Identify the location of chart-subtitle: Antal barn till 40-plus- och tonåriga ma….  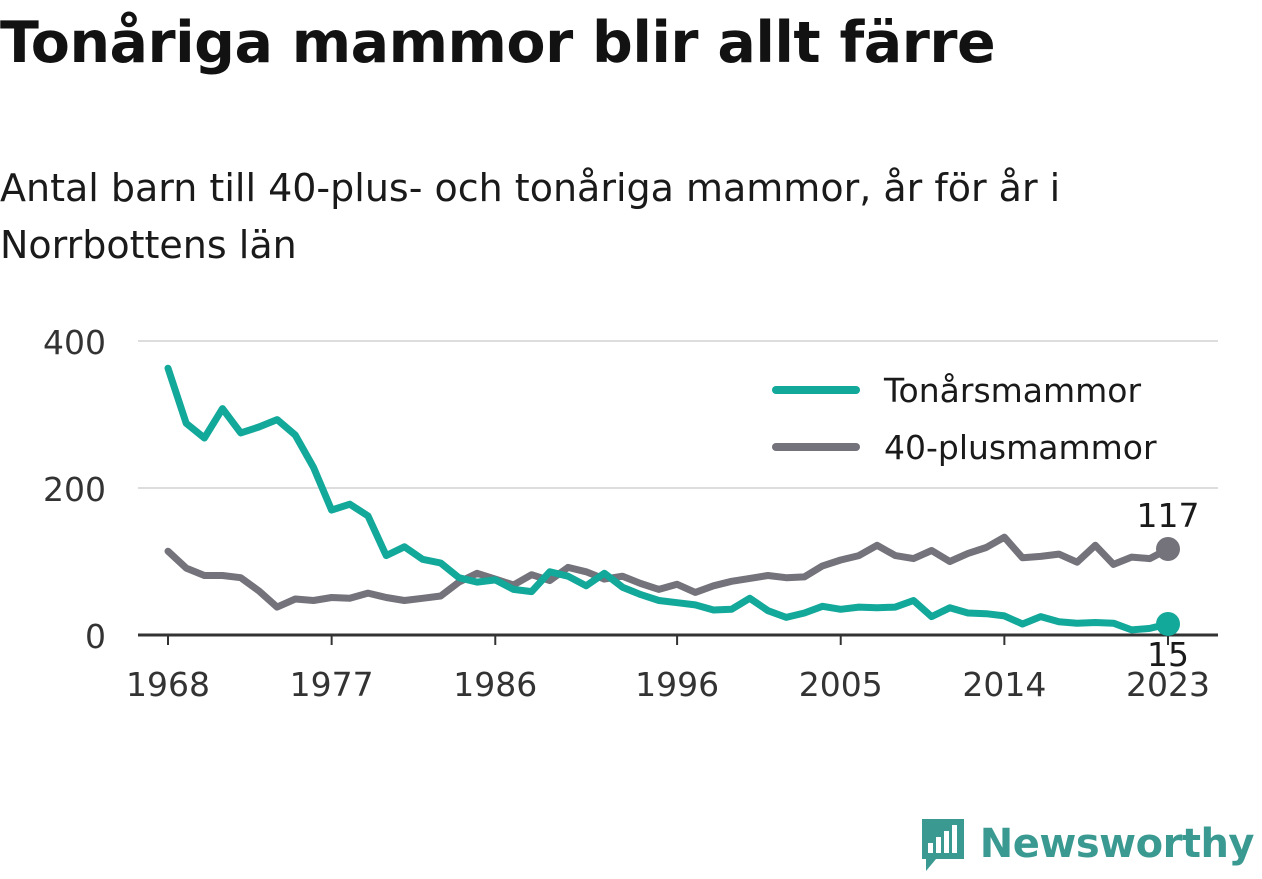
(530, 216).